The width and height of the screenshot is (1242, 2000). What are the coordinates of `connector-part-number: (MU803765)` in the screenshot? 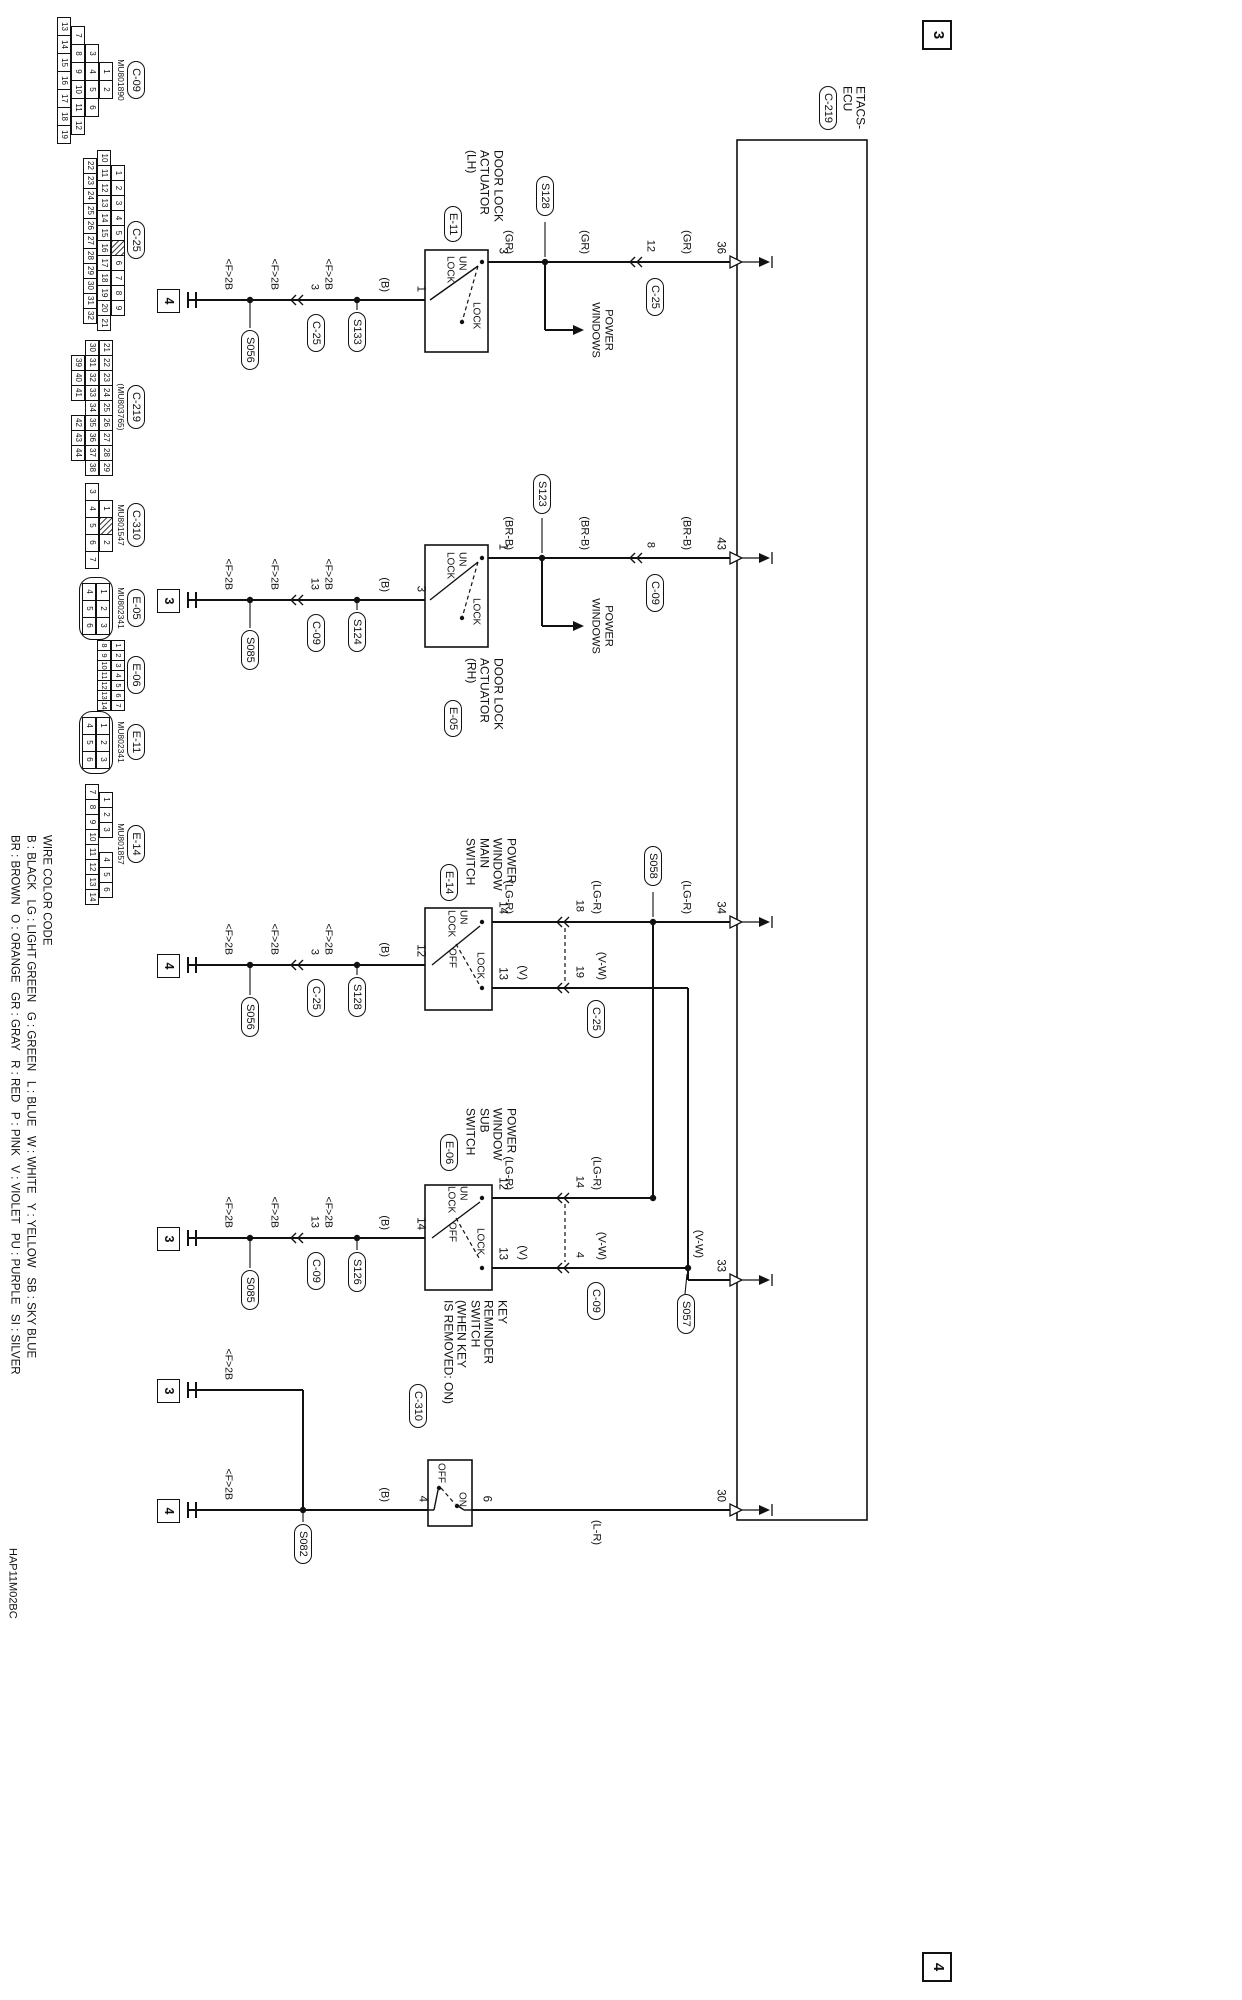 It's located at (121, 407).